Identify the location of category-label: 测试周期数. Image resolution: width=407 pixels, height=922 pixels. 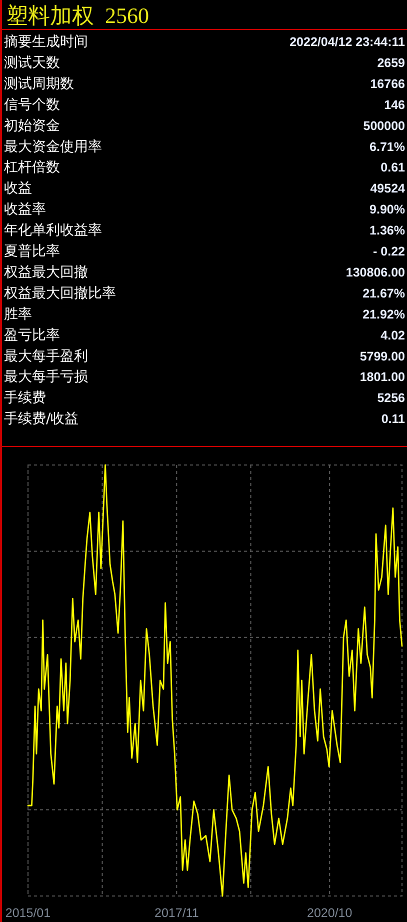
(39, 84).